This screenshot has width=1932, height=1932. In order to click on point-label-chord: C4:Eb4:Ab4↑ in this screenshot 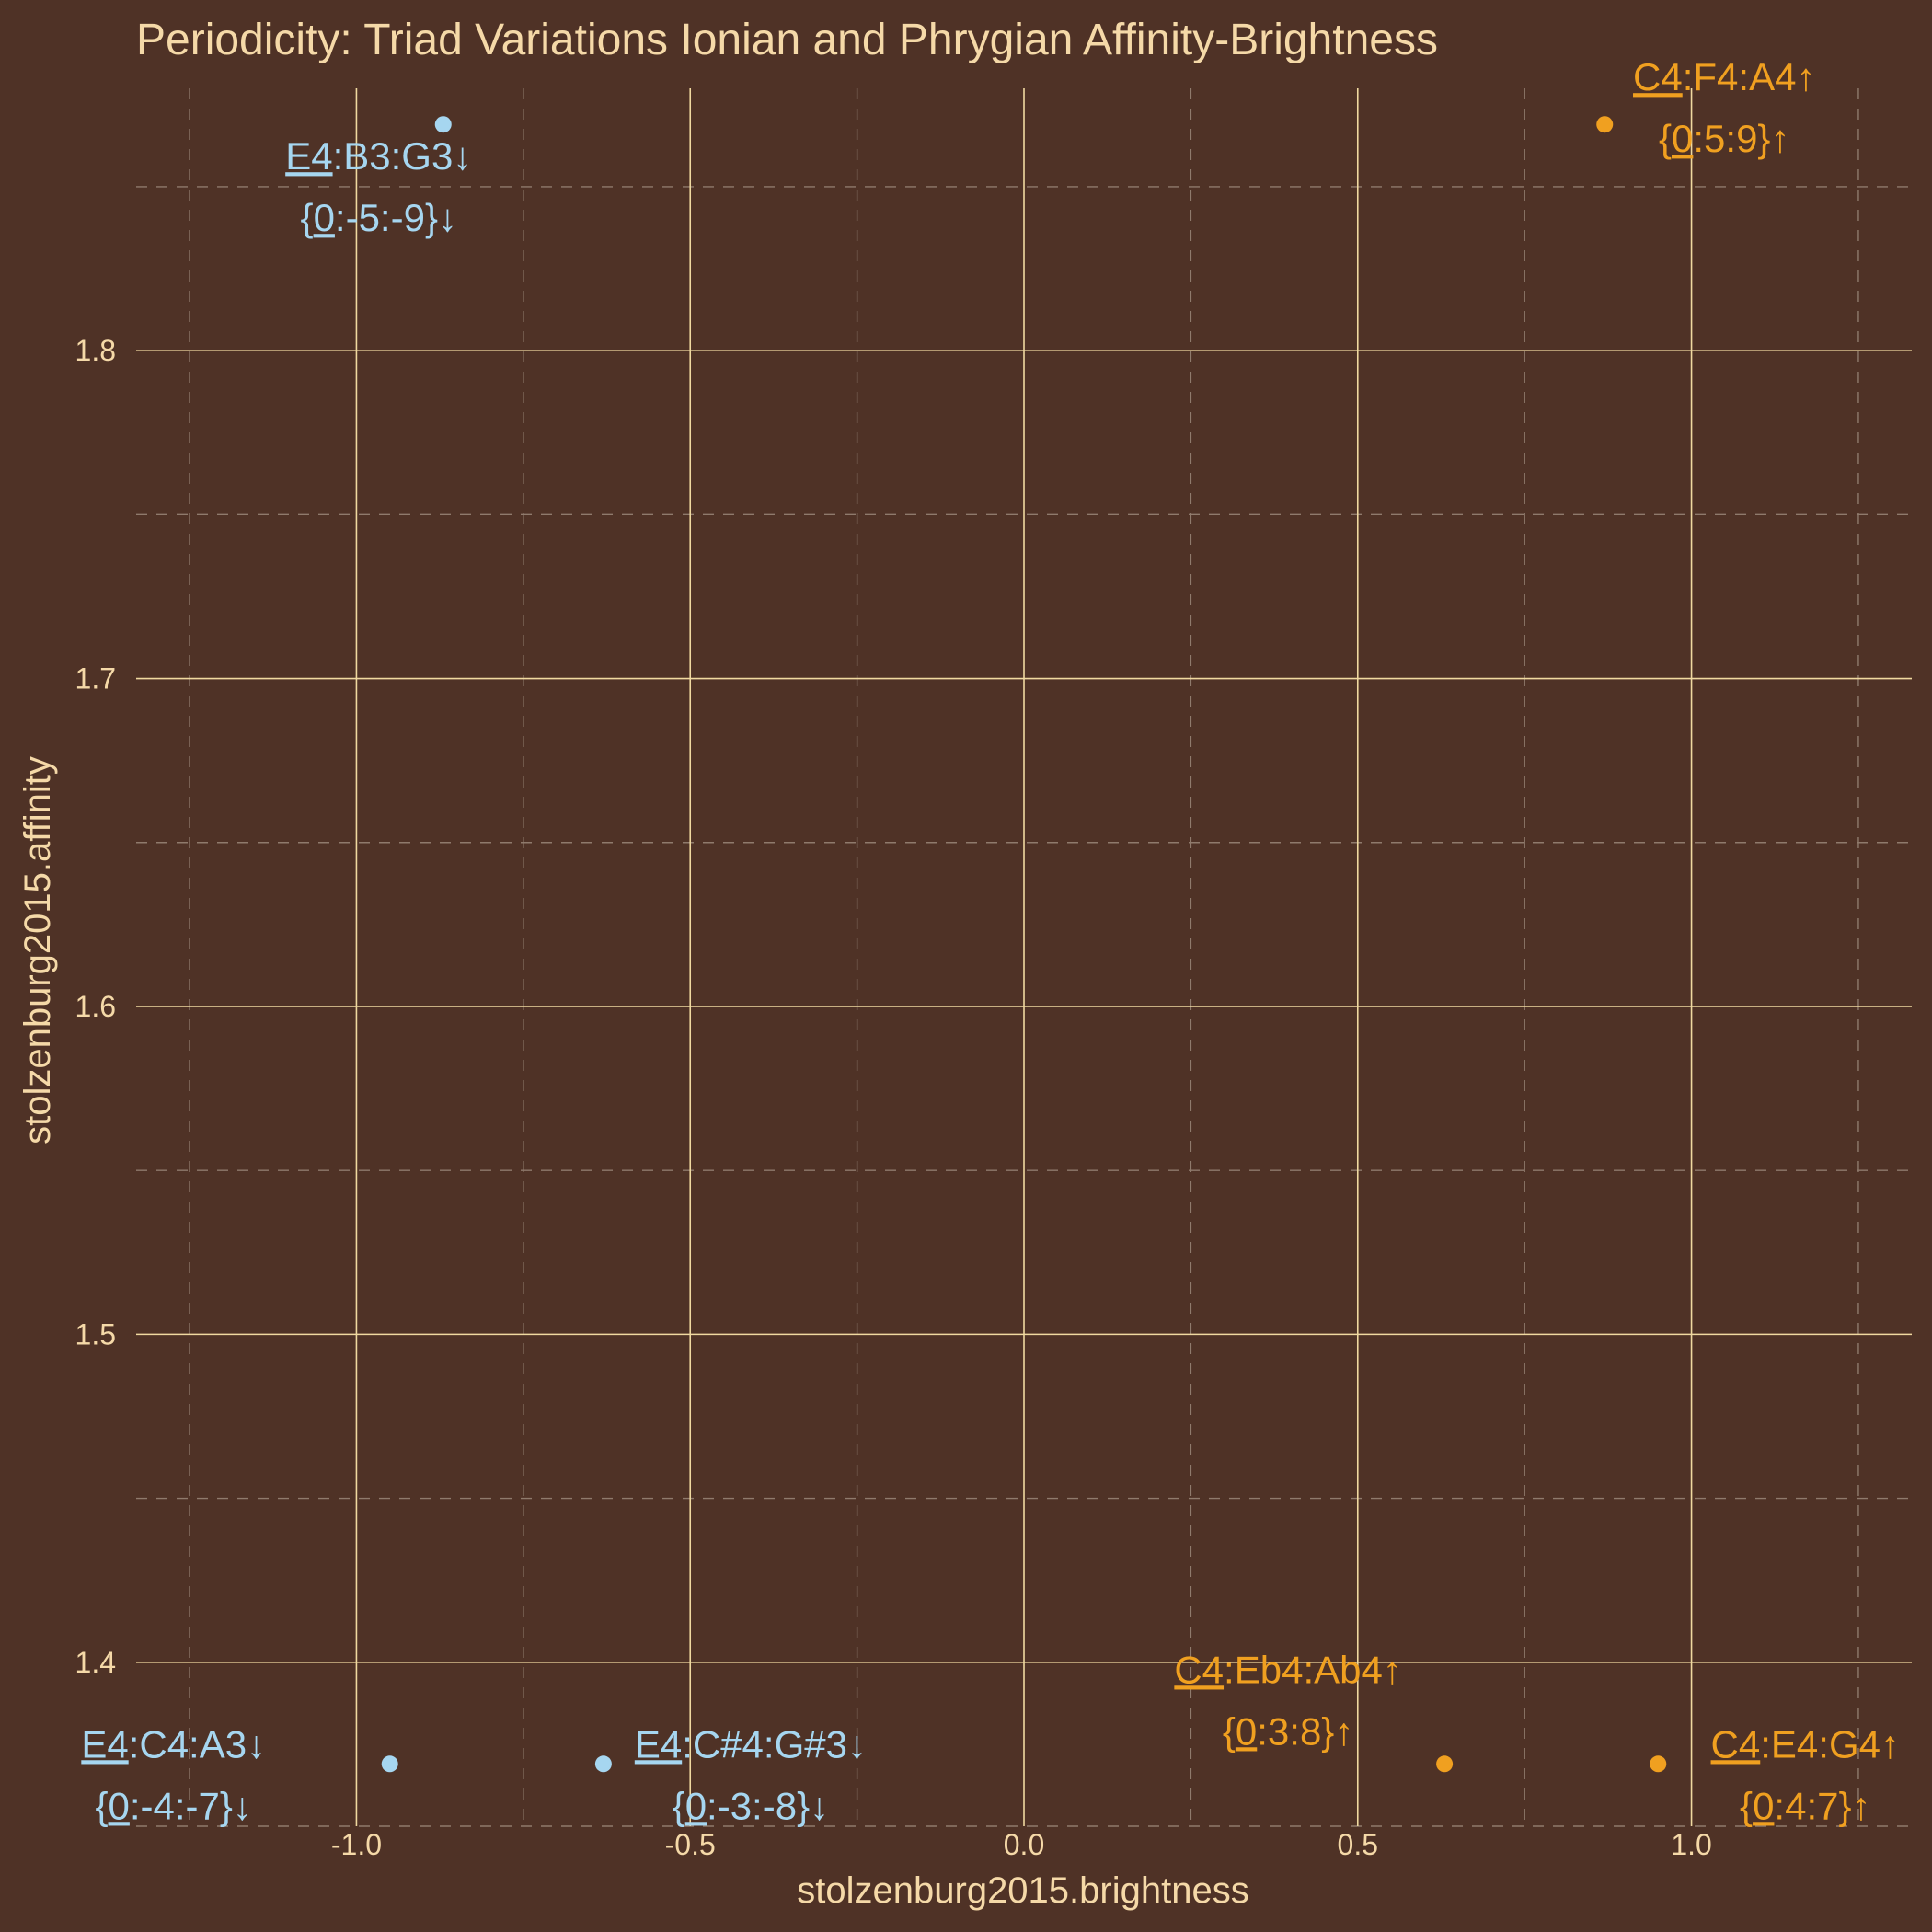, I will do `click(1288, 1669)`.